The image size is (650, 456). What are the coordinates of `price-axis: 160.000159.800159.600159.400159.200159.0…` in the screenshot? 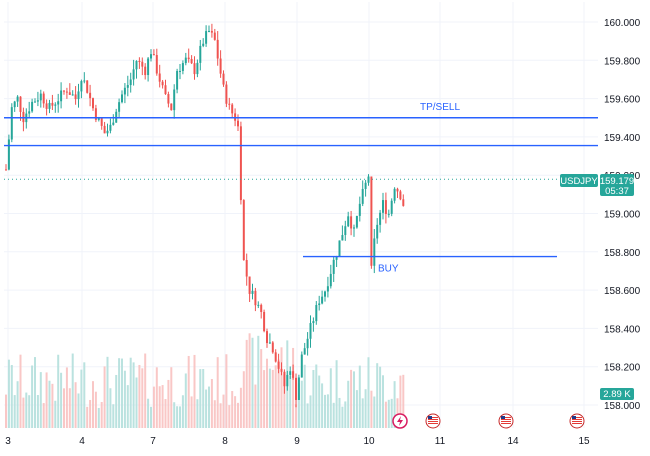 It's located at (622, 215).